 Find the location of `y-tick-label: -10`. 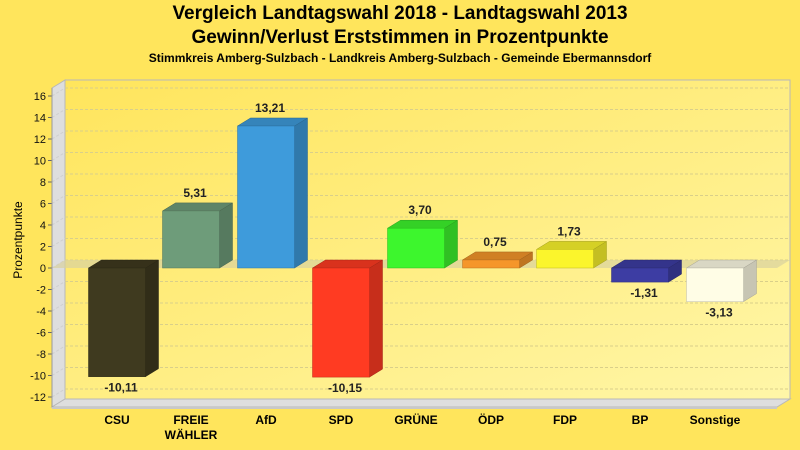

y-tick-label: -10 is located at coordinates (38, 377).